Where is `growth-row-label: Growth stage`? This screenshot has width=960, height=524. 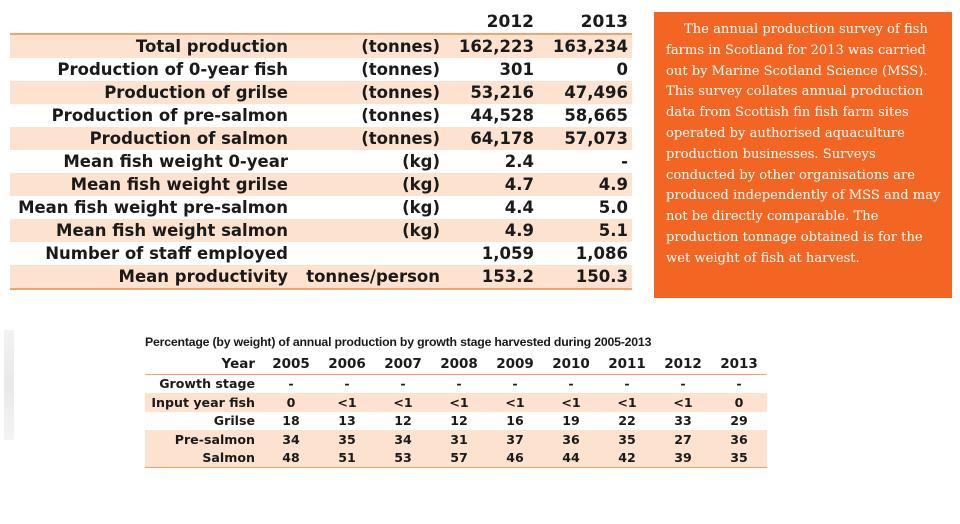
growth-row-label: Growth stage is located at coordinates (207, 384).